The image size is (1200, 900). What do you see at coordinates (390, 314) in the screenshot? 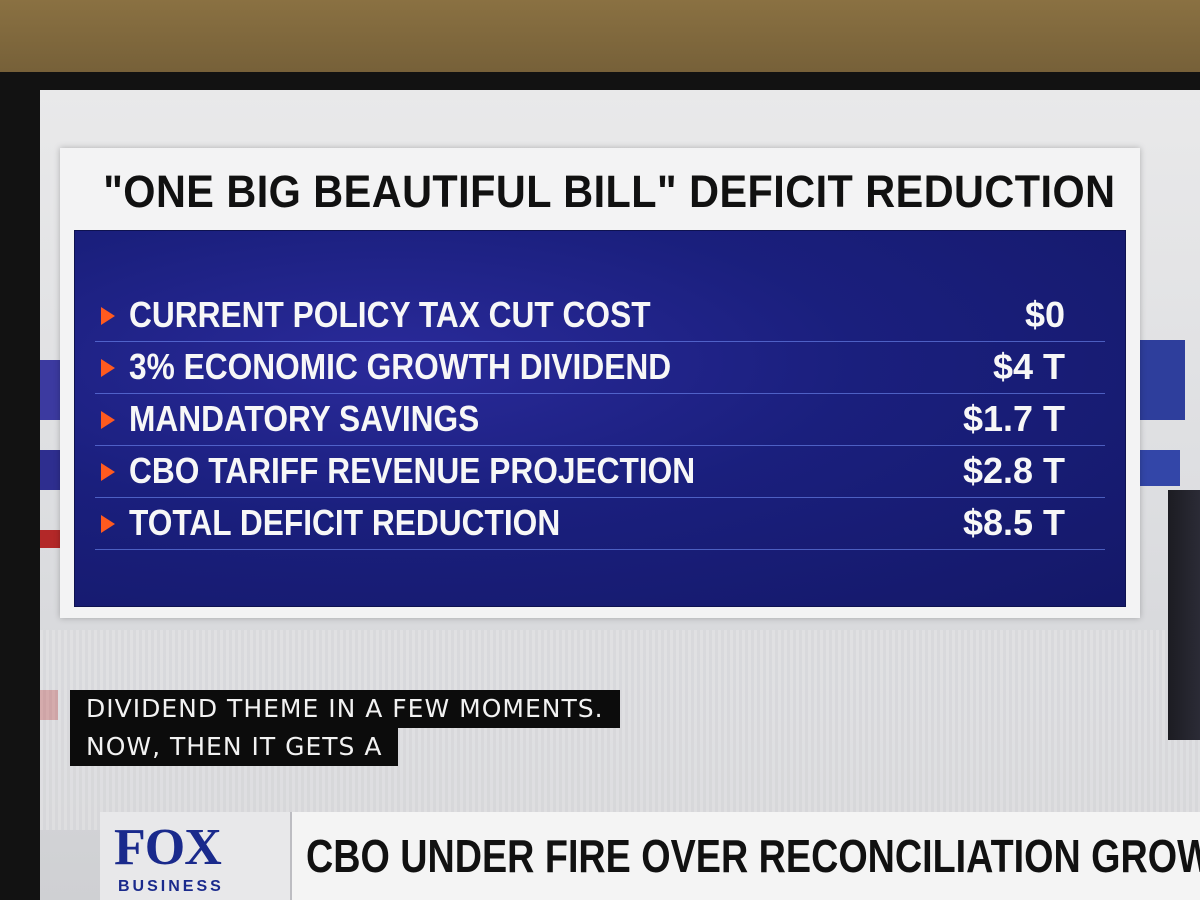
I see `row-label: CURRENT POLICY TAX CUT COST` at bounding box center [390, 314].